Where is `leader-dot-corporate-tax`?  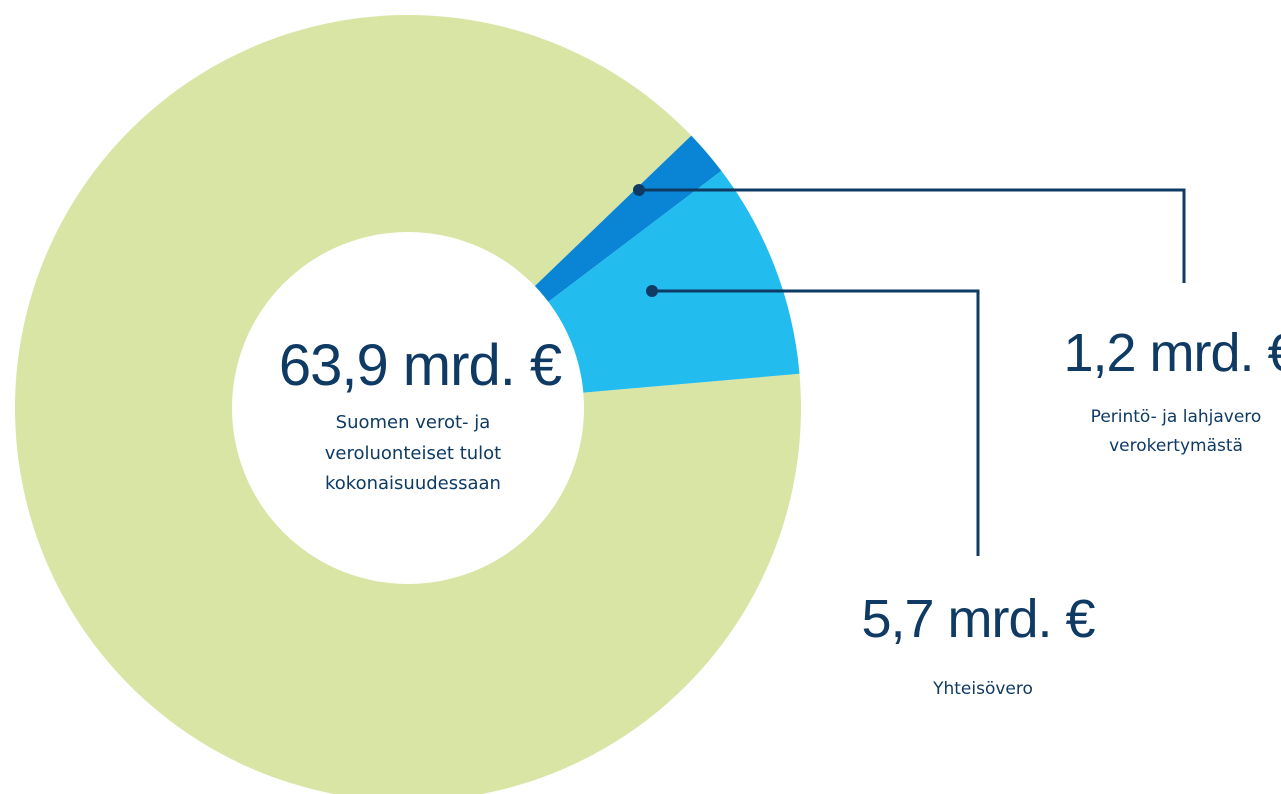
leader-dot-corporate-tax is located at coordinates (652, 291).